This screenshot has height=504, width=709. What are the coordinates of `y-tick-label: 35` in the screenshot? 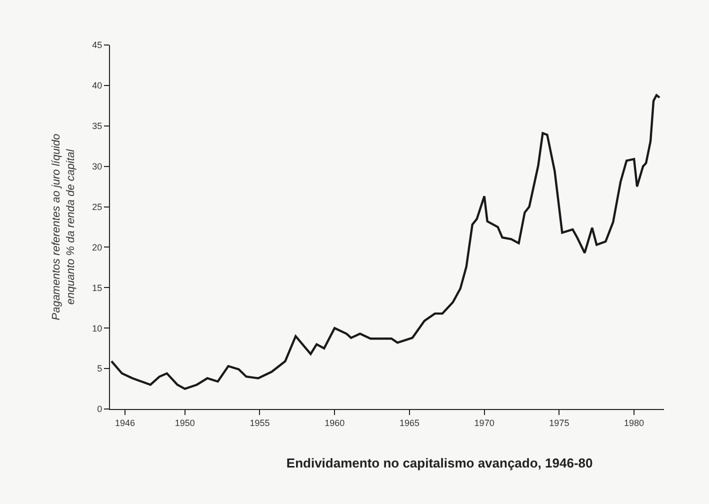 It's located at (97, 126).